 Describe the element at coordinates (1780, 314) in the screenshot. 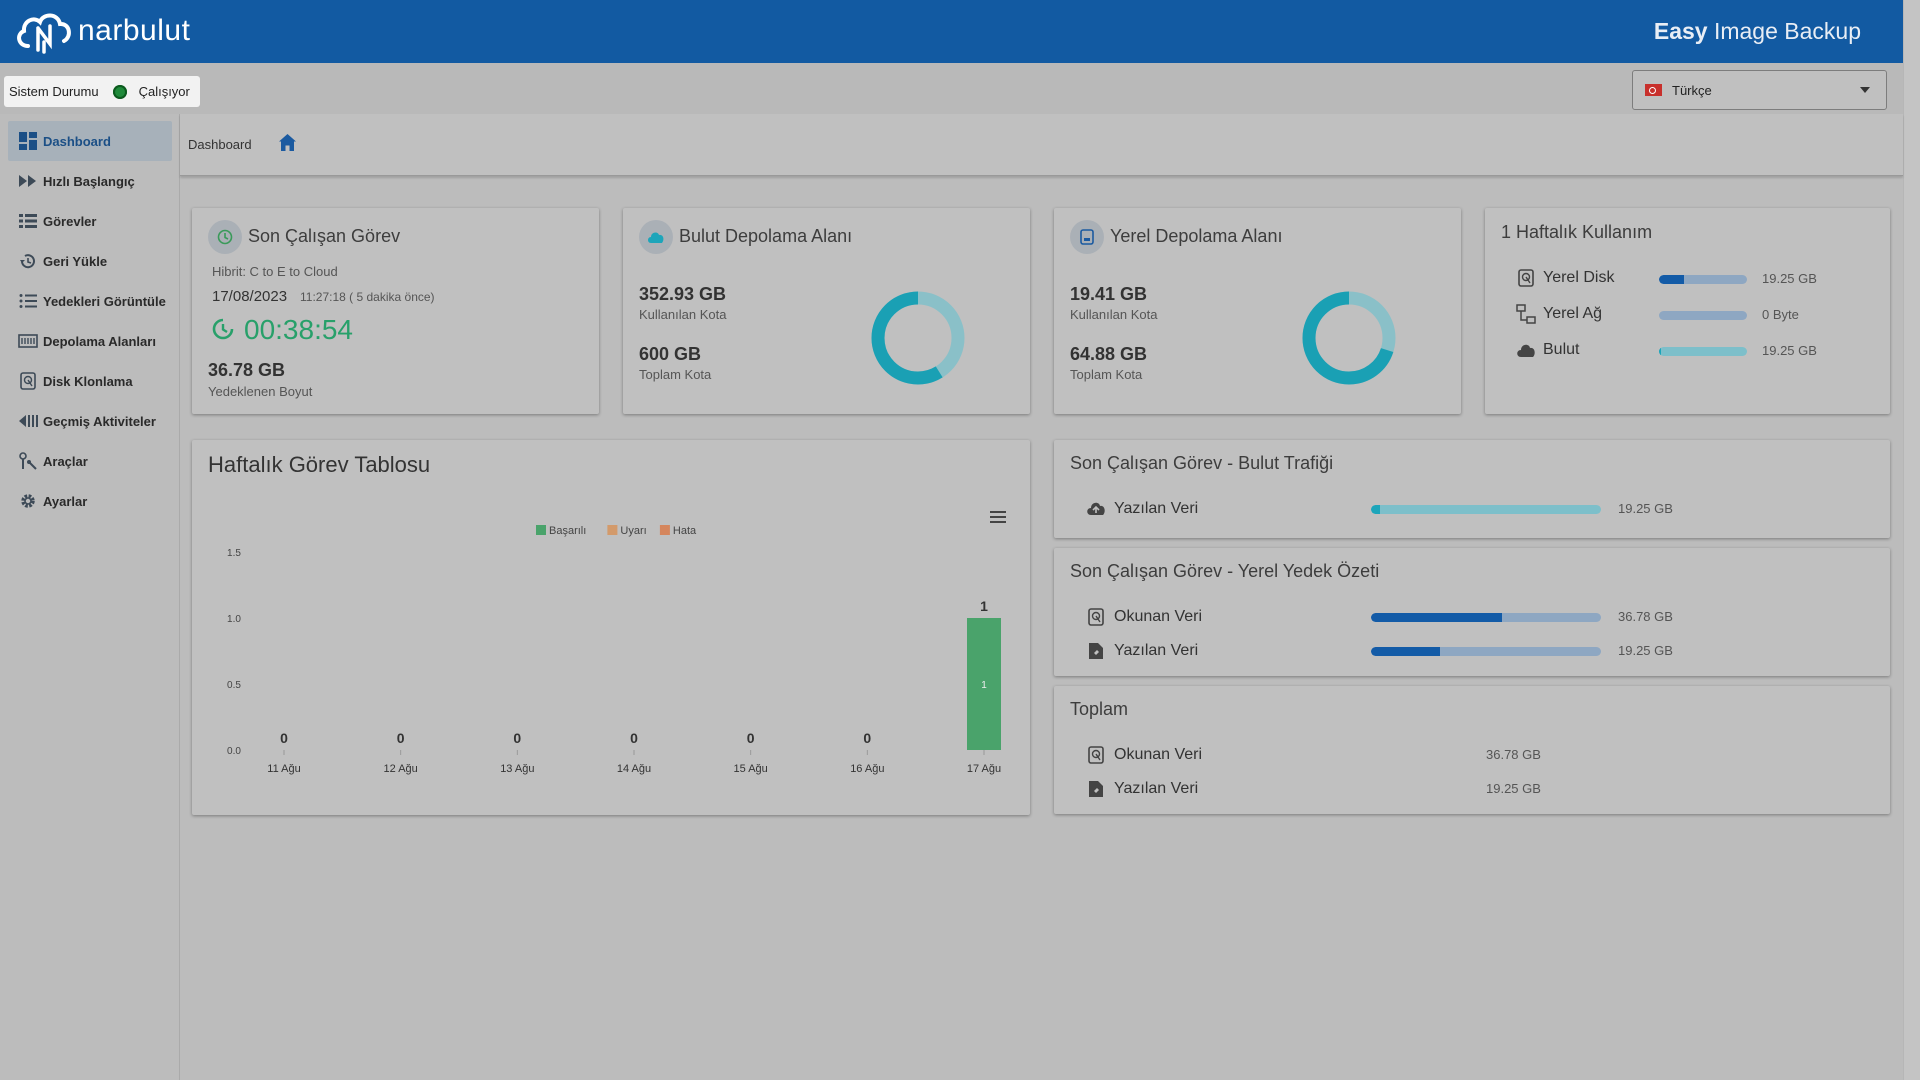

I see `usage-value: 0 Byte` at that location.